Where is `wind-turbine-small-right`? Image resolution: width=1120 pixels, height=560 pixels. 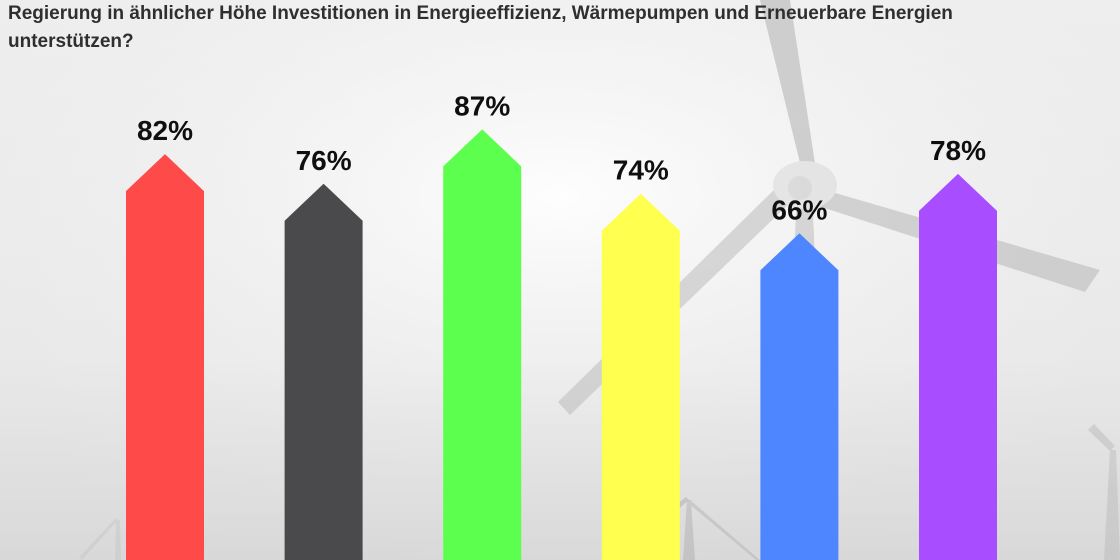 wind-turbine-small-right is located at coordinates (1104, 492).